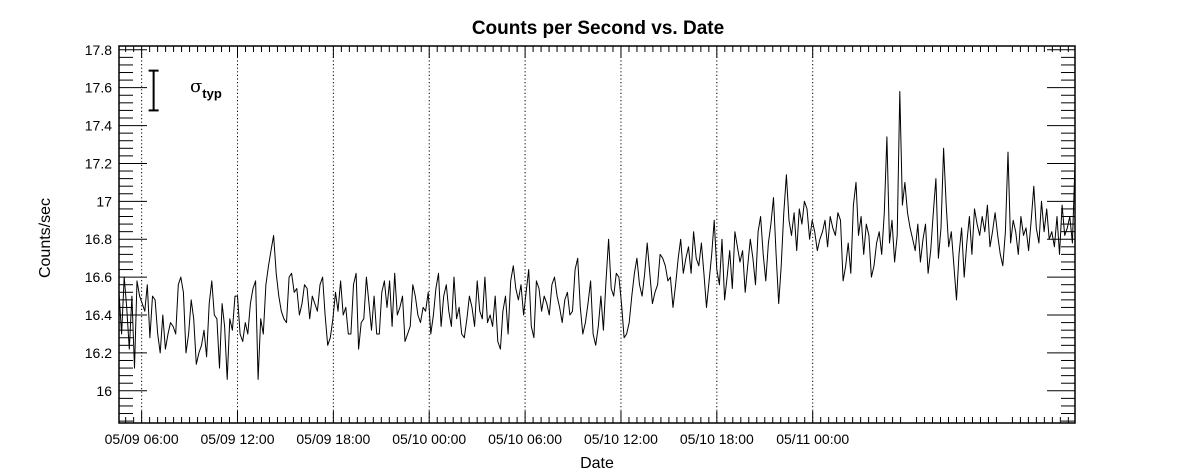 The width and height of the screenshot is (1196, 472). Describe the element at coordinates (45, 238) in the screenshot. I see `y-axis-label: Counts/sec` at that location.